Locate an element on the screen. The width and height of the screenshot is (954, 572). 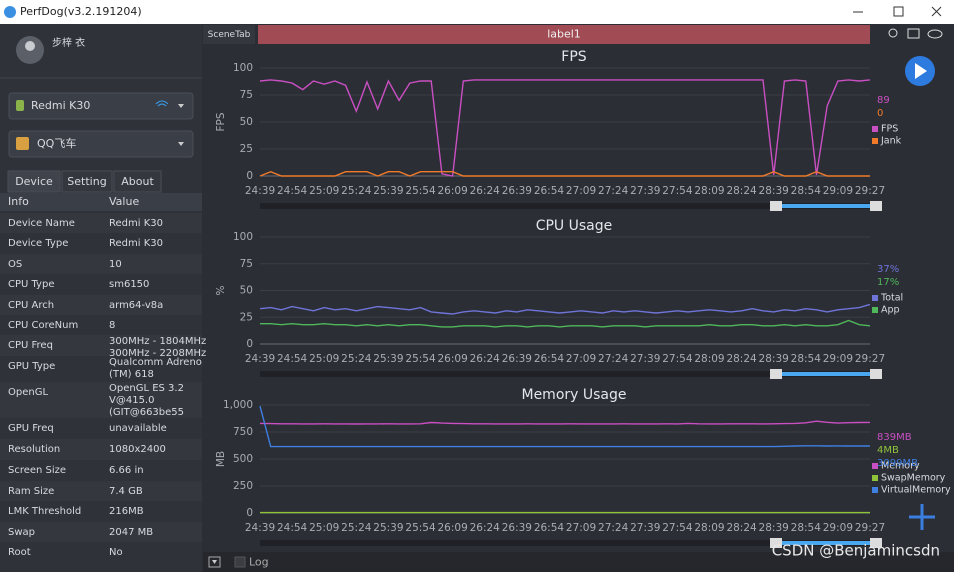
wifi-icon is located at coordinates (162, 103).